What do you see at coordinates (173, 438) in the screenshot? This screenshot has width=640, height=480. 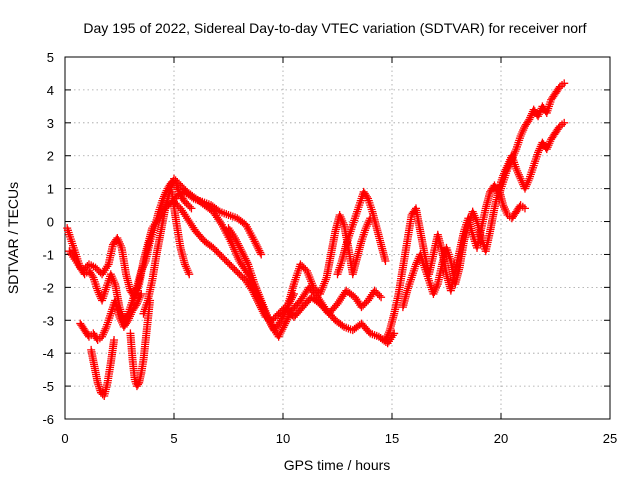 I see `x-tick-label: 5` at bounding box center [173, 438].